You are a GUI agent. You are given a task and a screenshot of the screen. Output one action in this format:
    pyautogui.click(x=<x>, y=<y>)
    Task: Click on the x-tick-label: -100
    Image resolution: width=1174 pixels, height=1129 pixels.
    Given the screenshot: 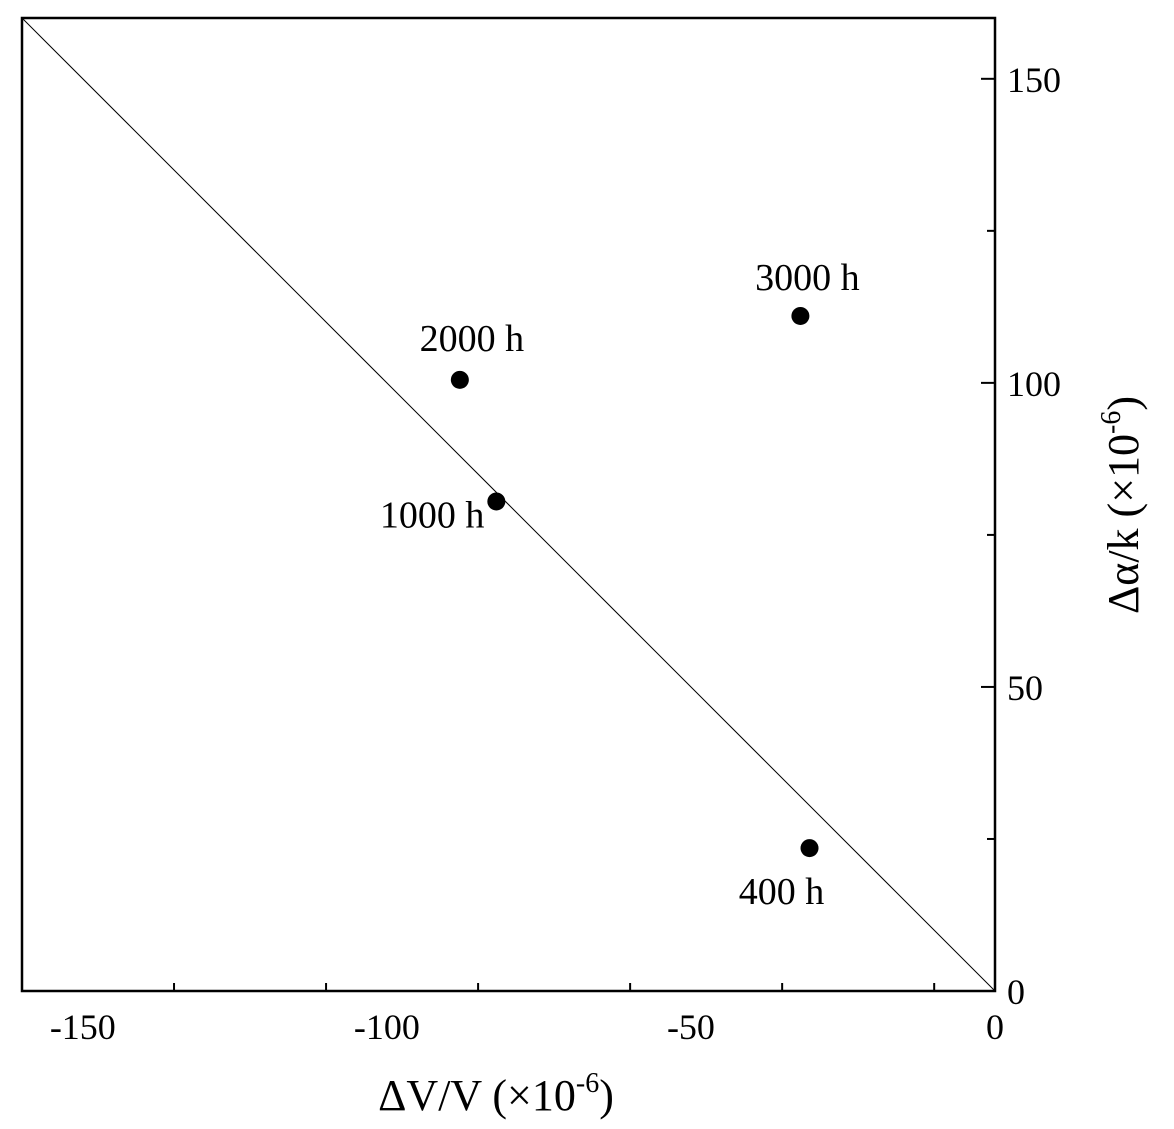 What is the action you would take?
    pyautogui.click(x=387, y=1027)
    